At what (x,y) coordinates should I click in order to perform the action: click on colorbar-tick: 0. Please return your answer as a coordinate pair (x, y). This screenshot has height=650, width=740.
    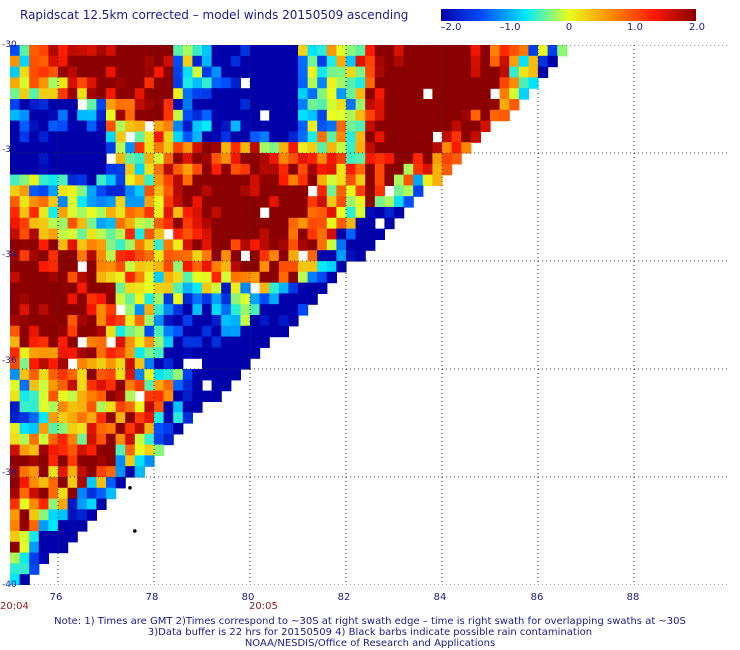
    Looking at the image, I should click on (569, 27).